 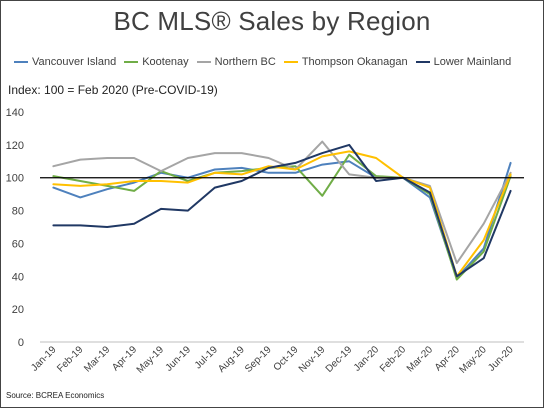 What do you see at coordinates (15, 179) in the screenshot?
I see `y-tick-label: 100` at bounding box center [15, 179].